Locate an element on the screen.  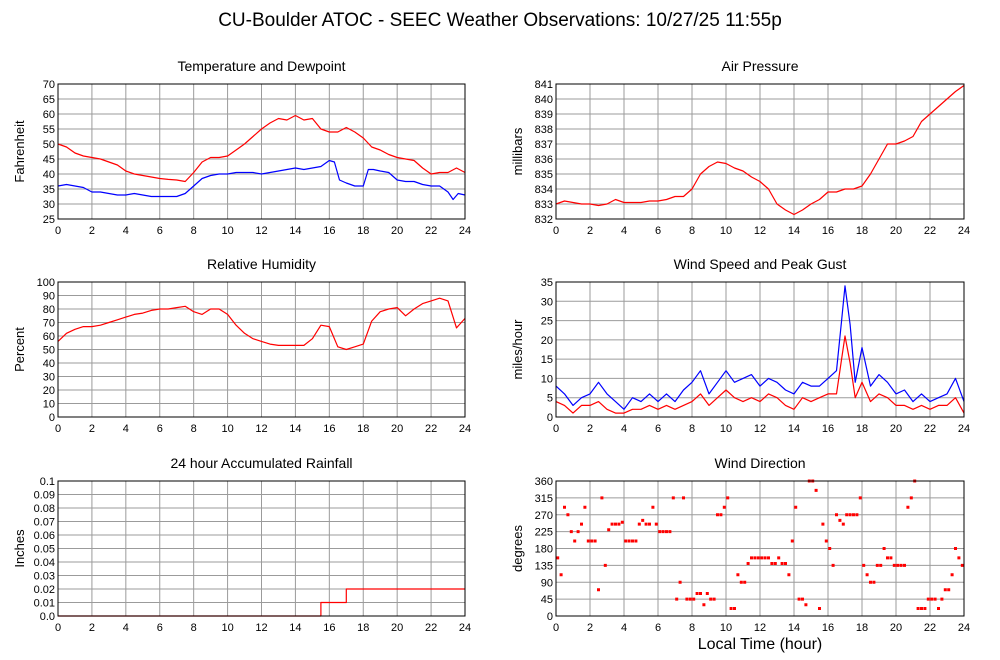
y-tick-label: 838 is located at coordinates (544, 130).